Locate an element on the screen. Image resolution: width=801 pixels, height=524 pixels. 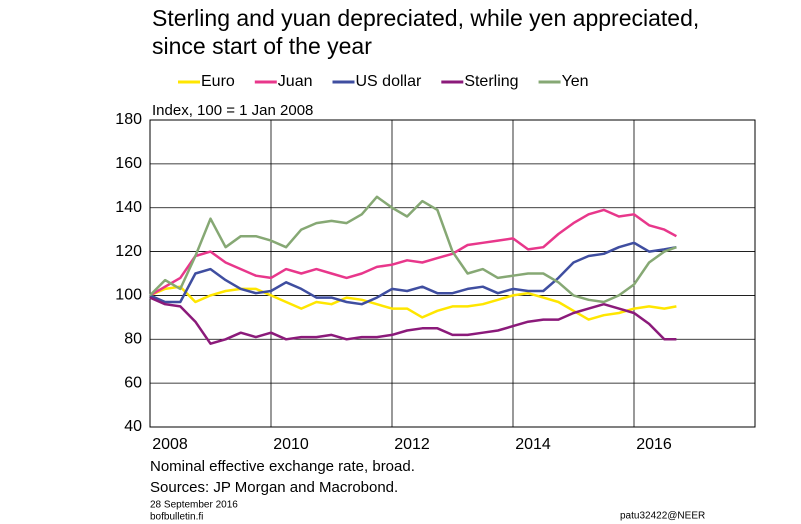
legend-label: Yen is located at coordinates (575, 81).